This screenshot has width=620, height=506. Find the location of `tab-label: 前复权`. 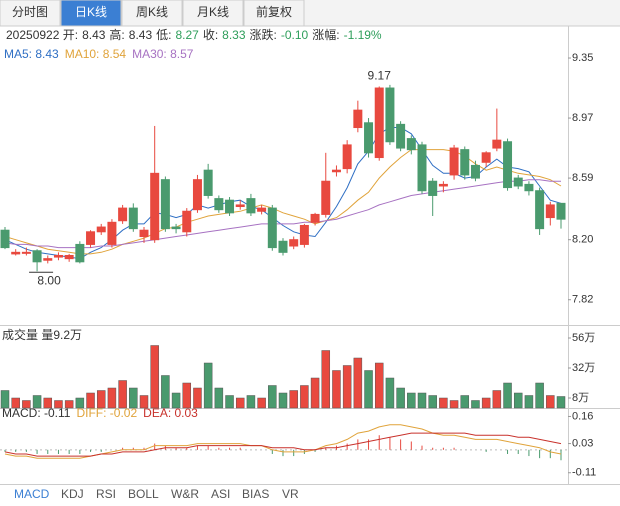

tab-label: 前复权 is located at coordinates (274, 11).